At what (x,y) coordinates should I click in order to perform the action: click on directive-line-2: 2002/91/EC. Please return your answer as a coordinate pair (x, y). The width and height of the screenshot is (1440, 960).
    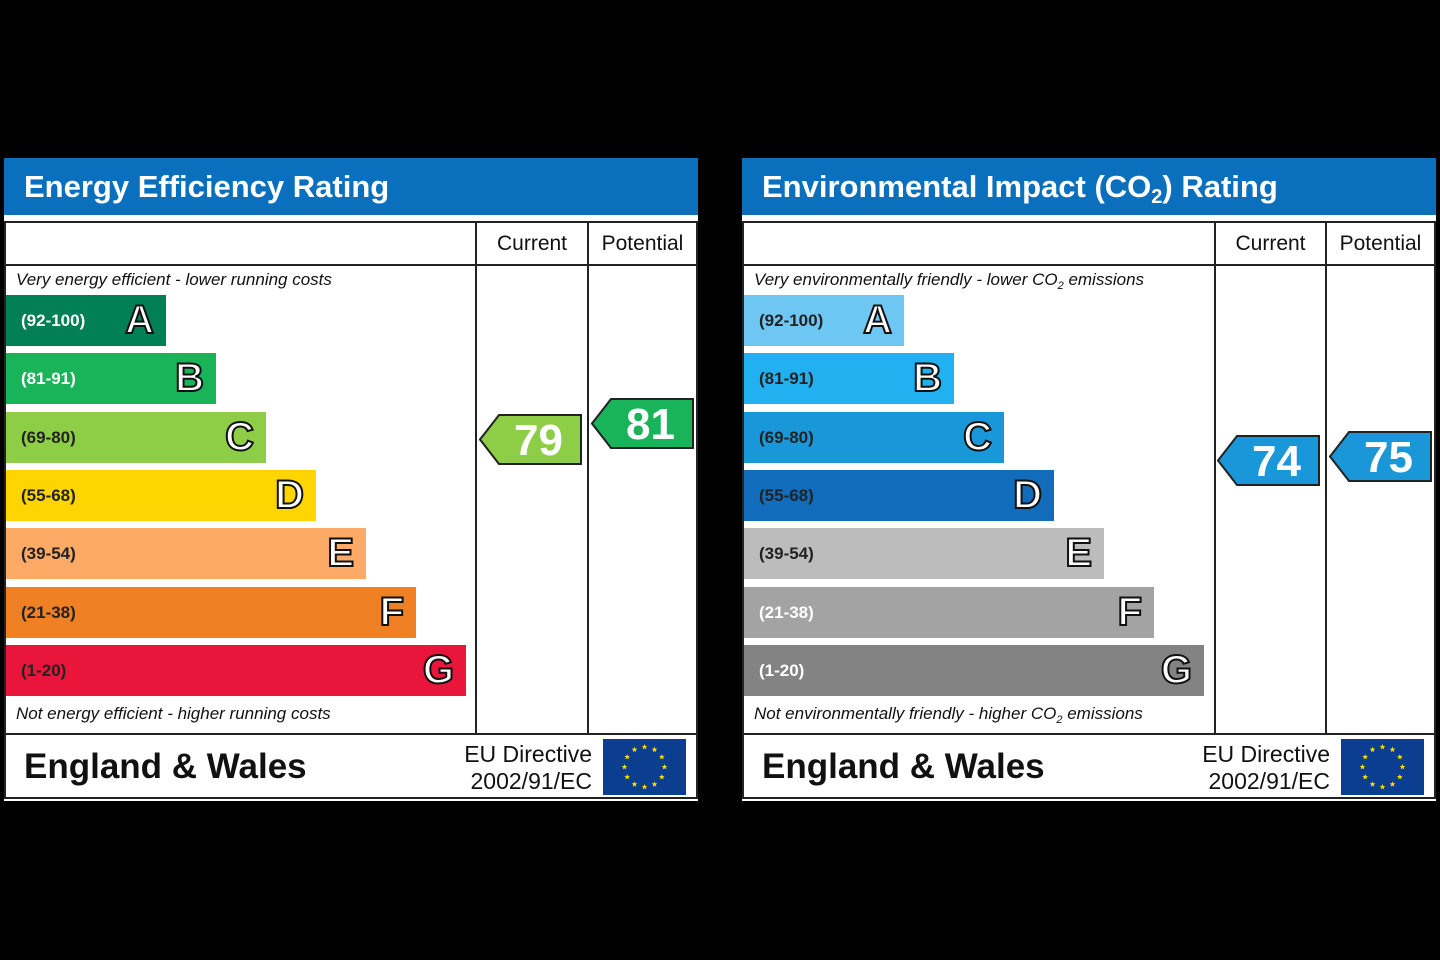
    Looking at the image, I should click on (531, 781).